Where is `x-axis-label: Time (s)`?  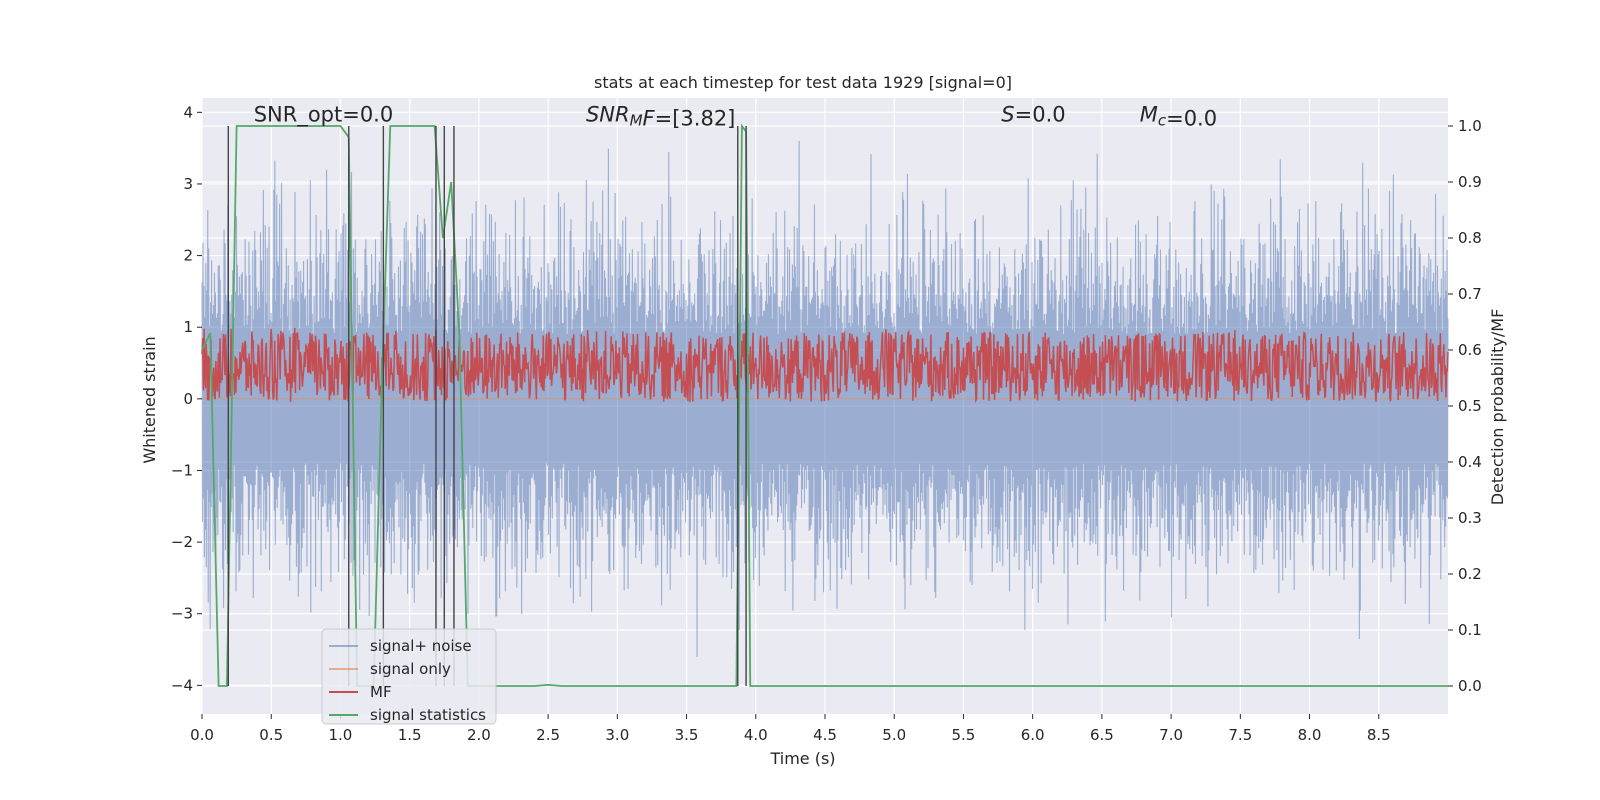 x-axis-label: Time (s) is located at coordinates (802, 758).